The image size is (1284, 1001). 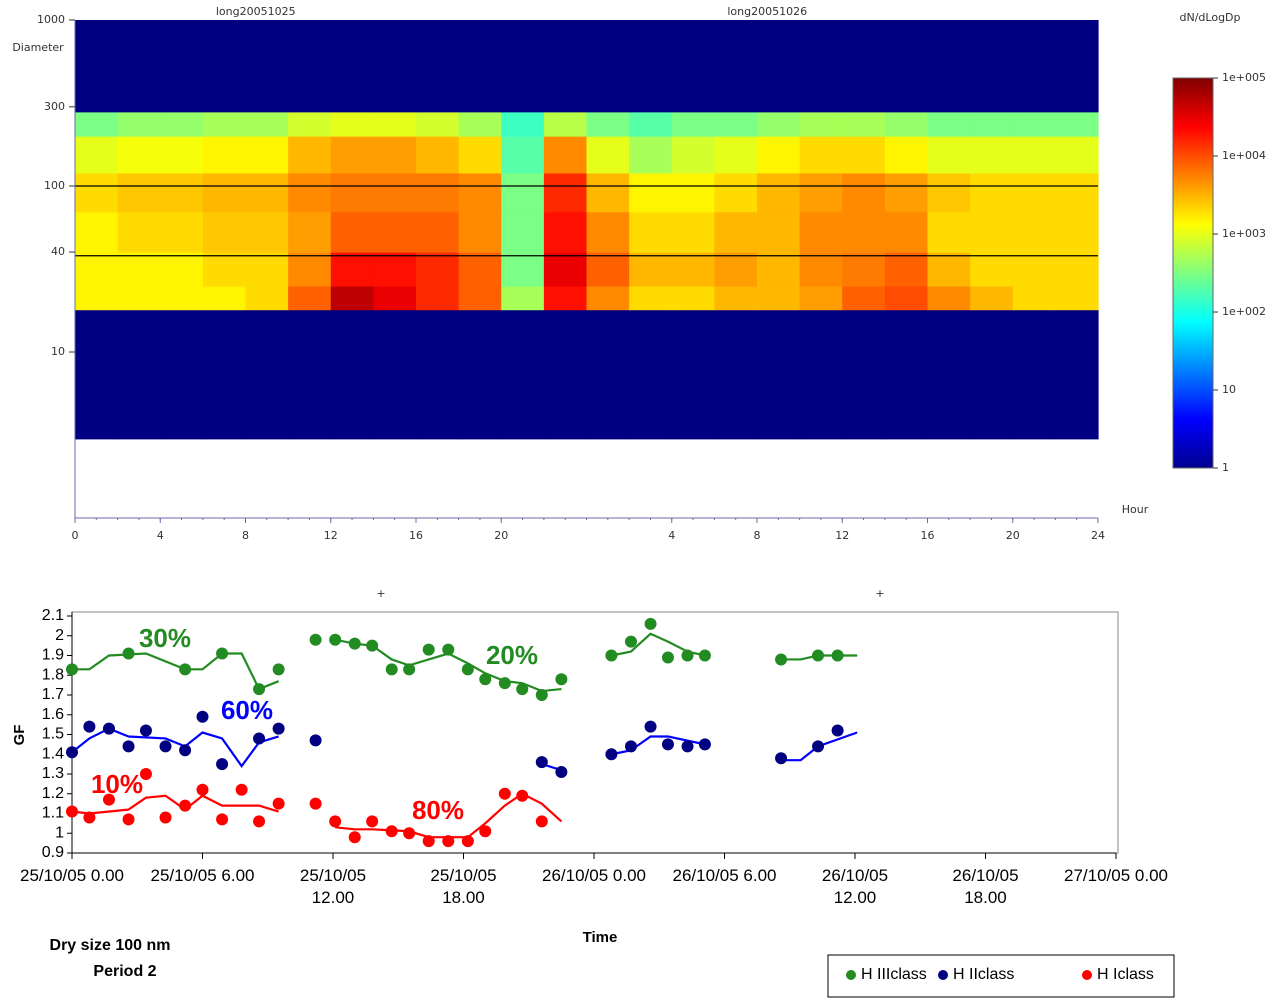 What do you see at coordinates (117, 784) in the screenshot?
I see `annotation: 10%` at bounding box center [117, 784].